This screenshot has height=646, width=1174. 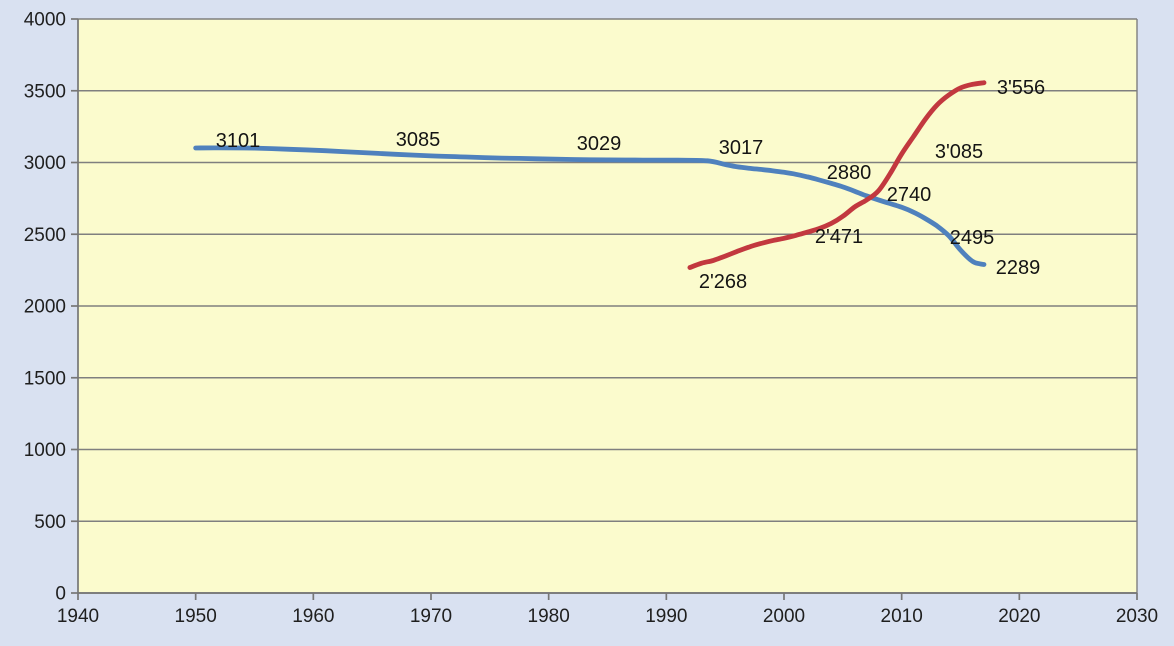 I want to click on series-blue-data-label: 2880, so click(x=849, y=173).